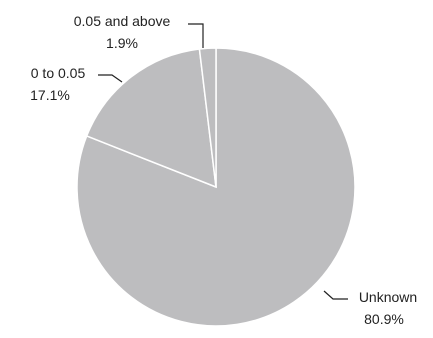 The image size is (433, 338). What do you see at coordinates (58, 73) in the screenshot?
I see `label-0-to-0.05: 0 to 0.05` at bounding box center [58, 73].